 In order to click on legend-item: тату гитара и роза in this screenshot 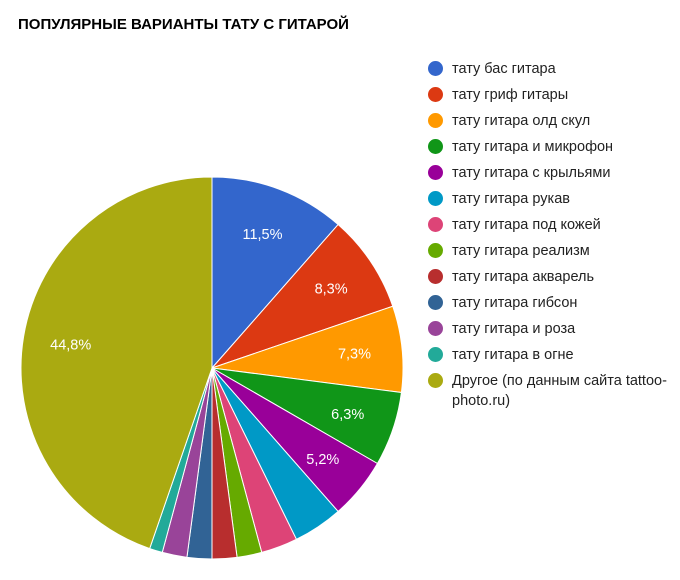, I will do `click(550, 332)`.